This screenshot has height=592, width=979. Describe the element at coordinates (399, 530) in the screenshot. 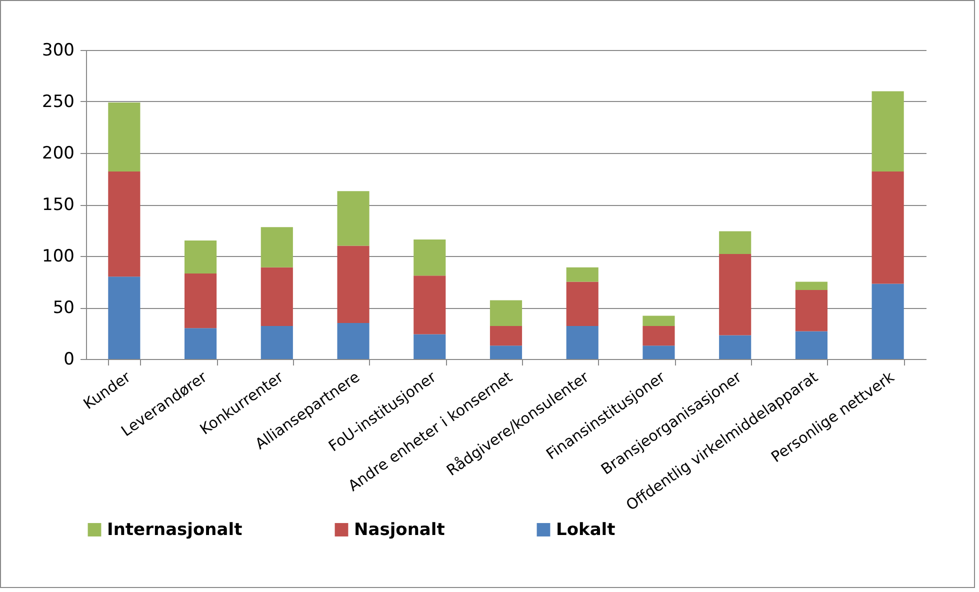

I see `legend-label: Nasjonalt` at that location.